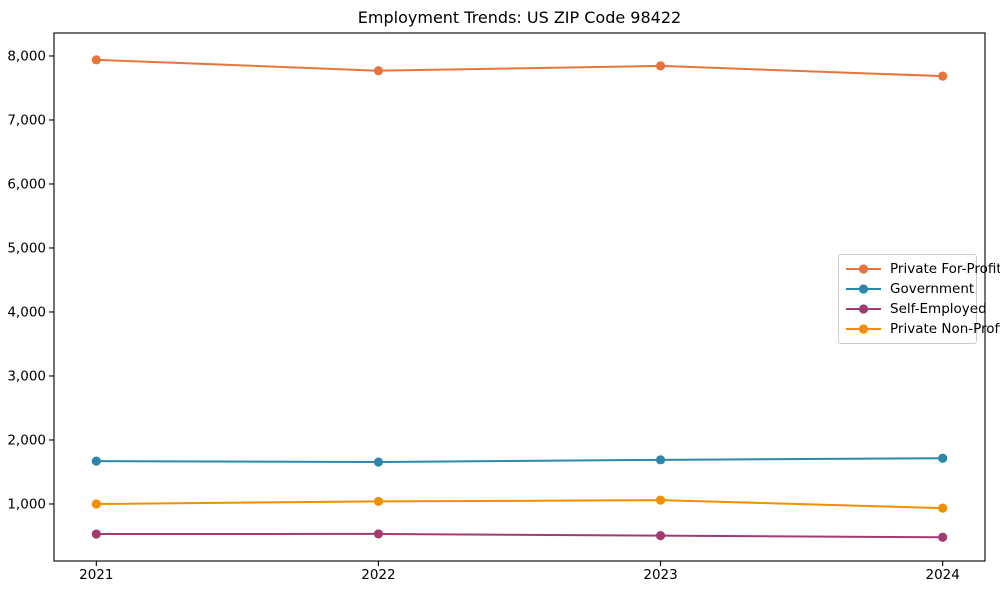 Image resolution: width=1000 pixels, height=600 pixels. I want to click on y-tick-label: 7,000, so click(26, 120).